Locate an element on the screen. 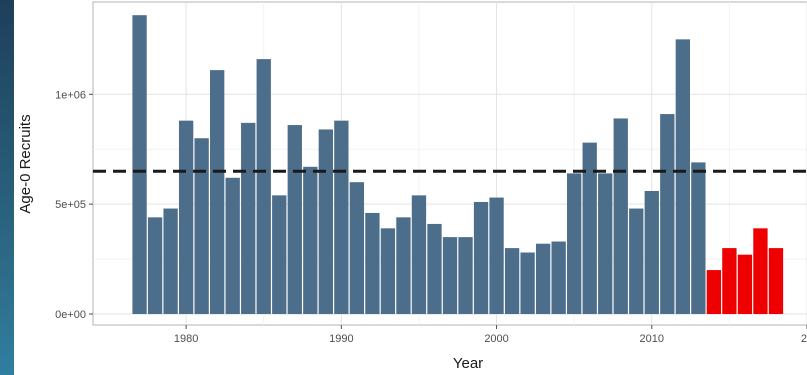 The width and height of the screenshot is (807, 375). y-tick-label: 0e+00 is located at coordinates (70, 315).